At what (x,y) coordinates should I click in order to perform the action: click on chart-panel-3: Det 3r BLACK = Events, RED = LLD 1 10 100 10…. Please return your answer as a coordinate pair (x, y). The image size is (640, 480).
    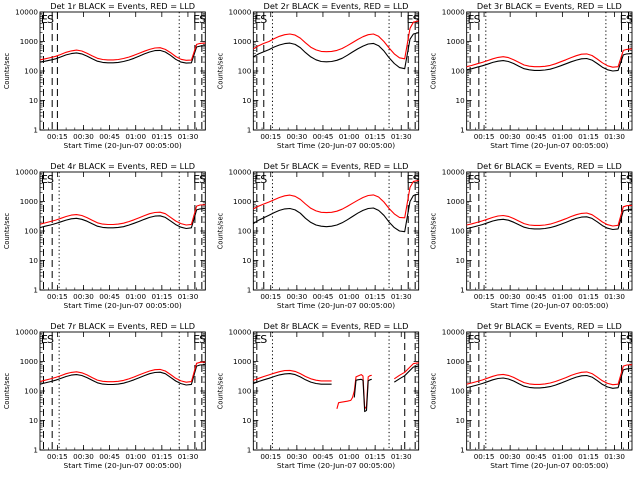
    Looking at the image, I should click on (531, 75).